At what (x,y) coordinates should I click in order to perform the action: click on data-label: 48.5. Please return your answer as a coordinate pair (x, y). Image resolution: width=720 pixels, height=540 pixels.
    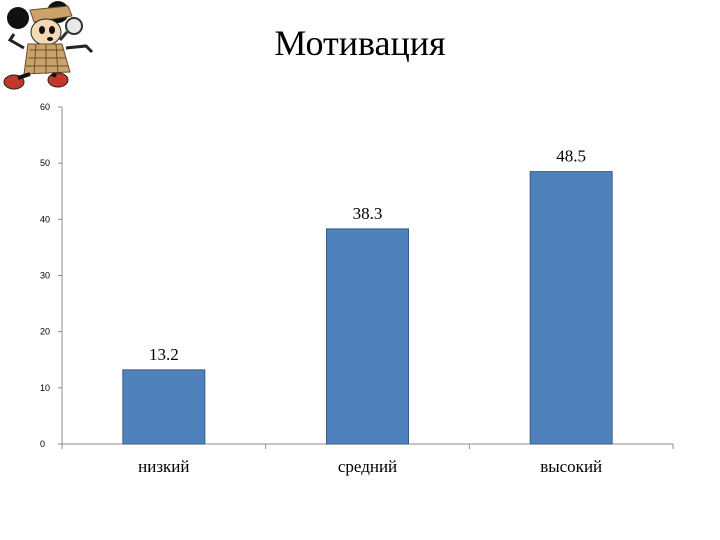
    Looking at the image, I should click on (571, 156).